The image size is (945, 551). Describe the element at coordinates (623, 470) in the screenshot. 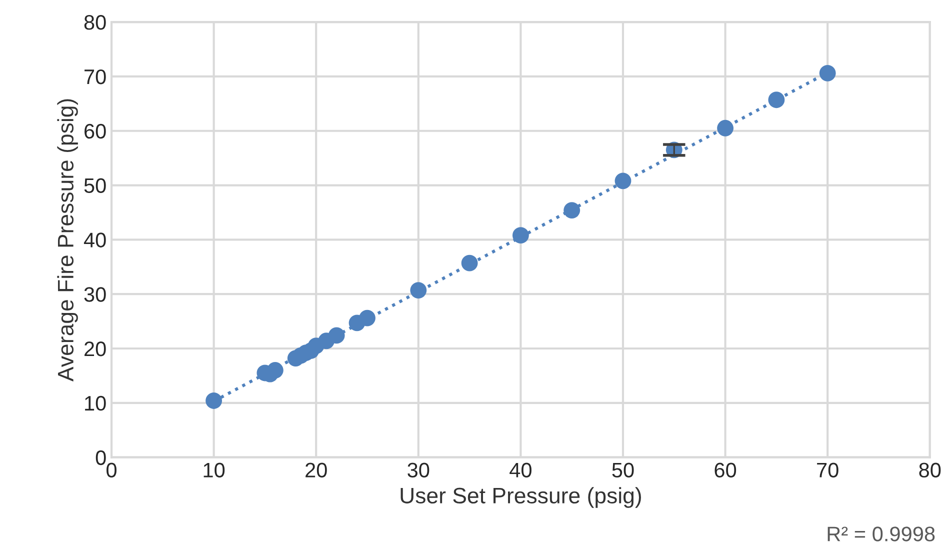

I see `x-tick-label: 50` at that location.